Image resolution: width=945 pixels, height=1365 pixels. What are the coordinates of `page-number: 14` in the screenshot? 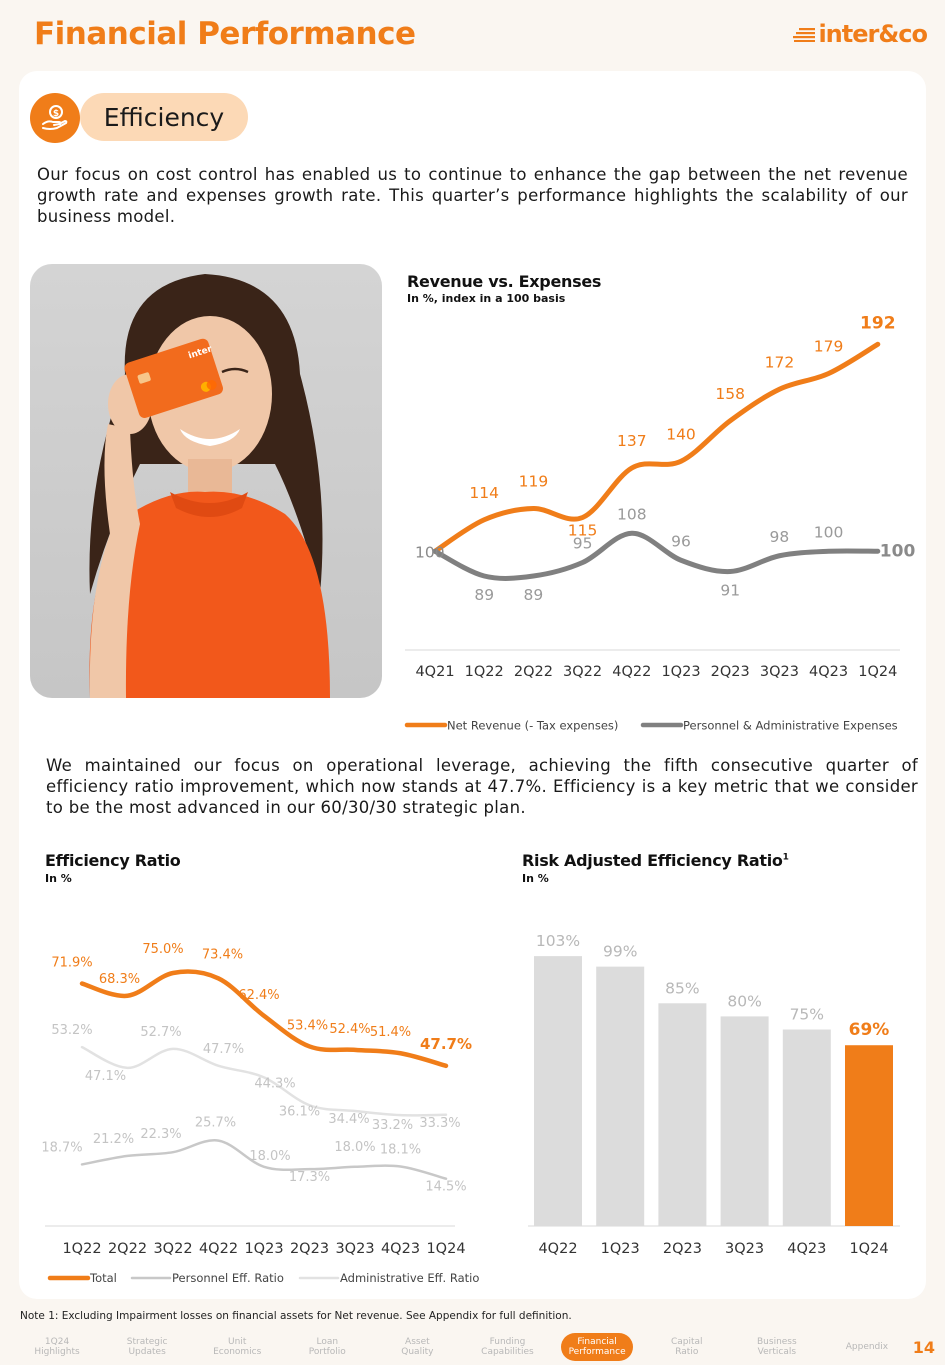 It's located at (923, 1347).